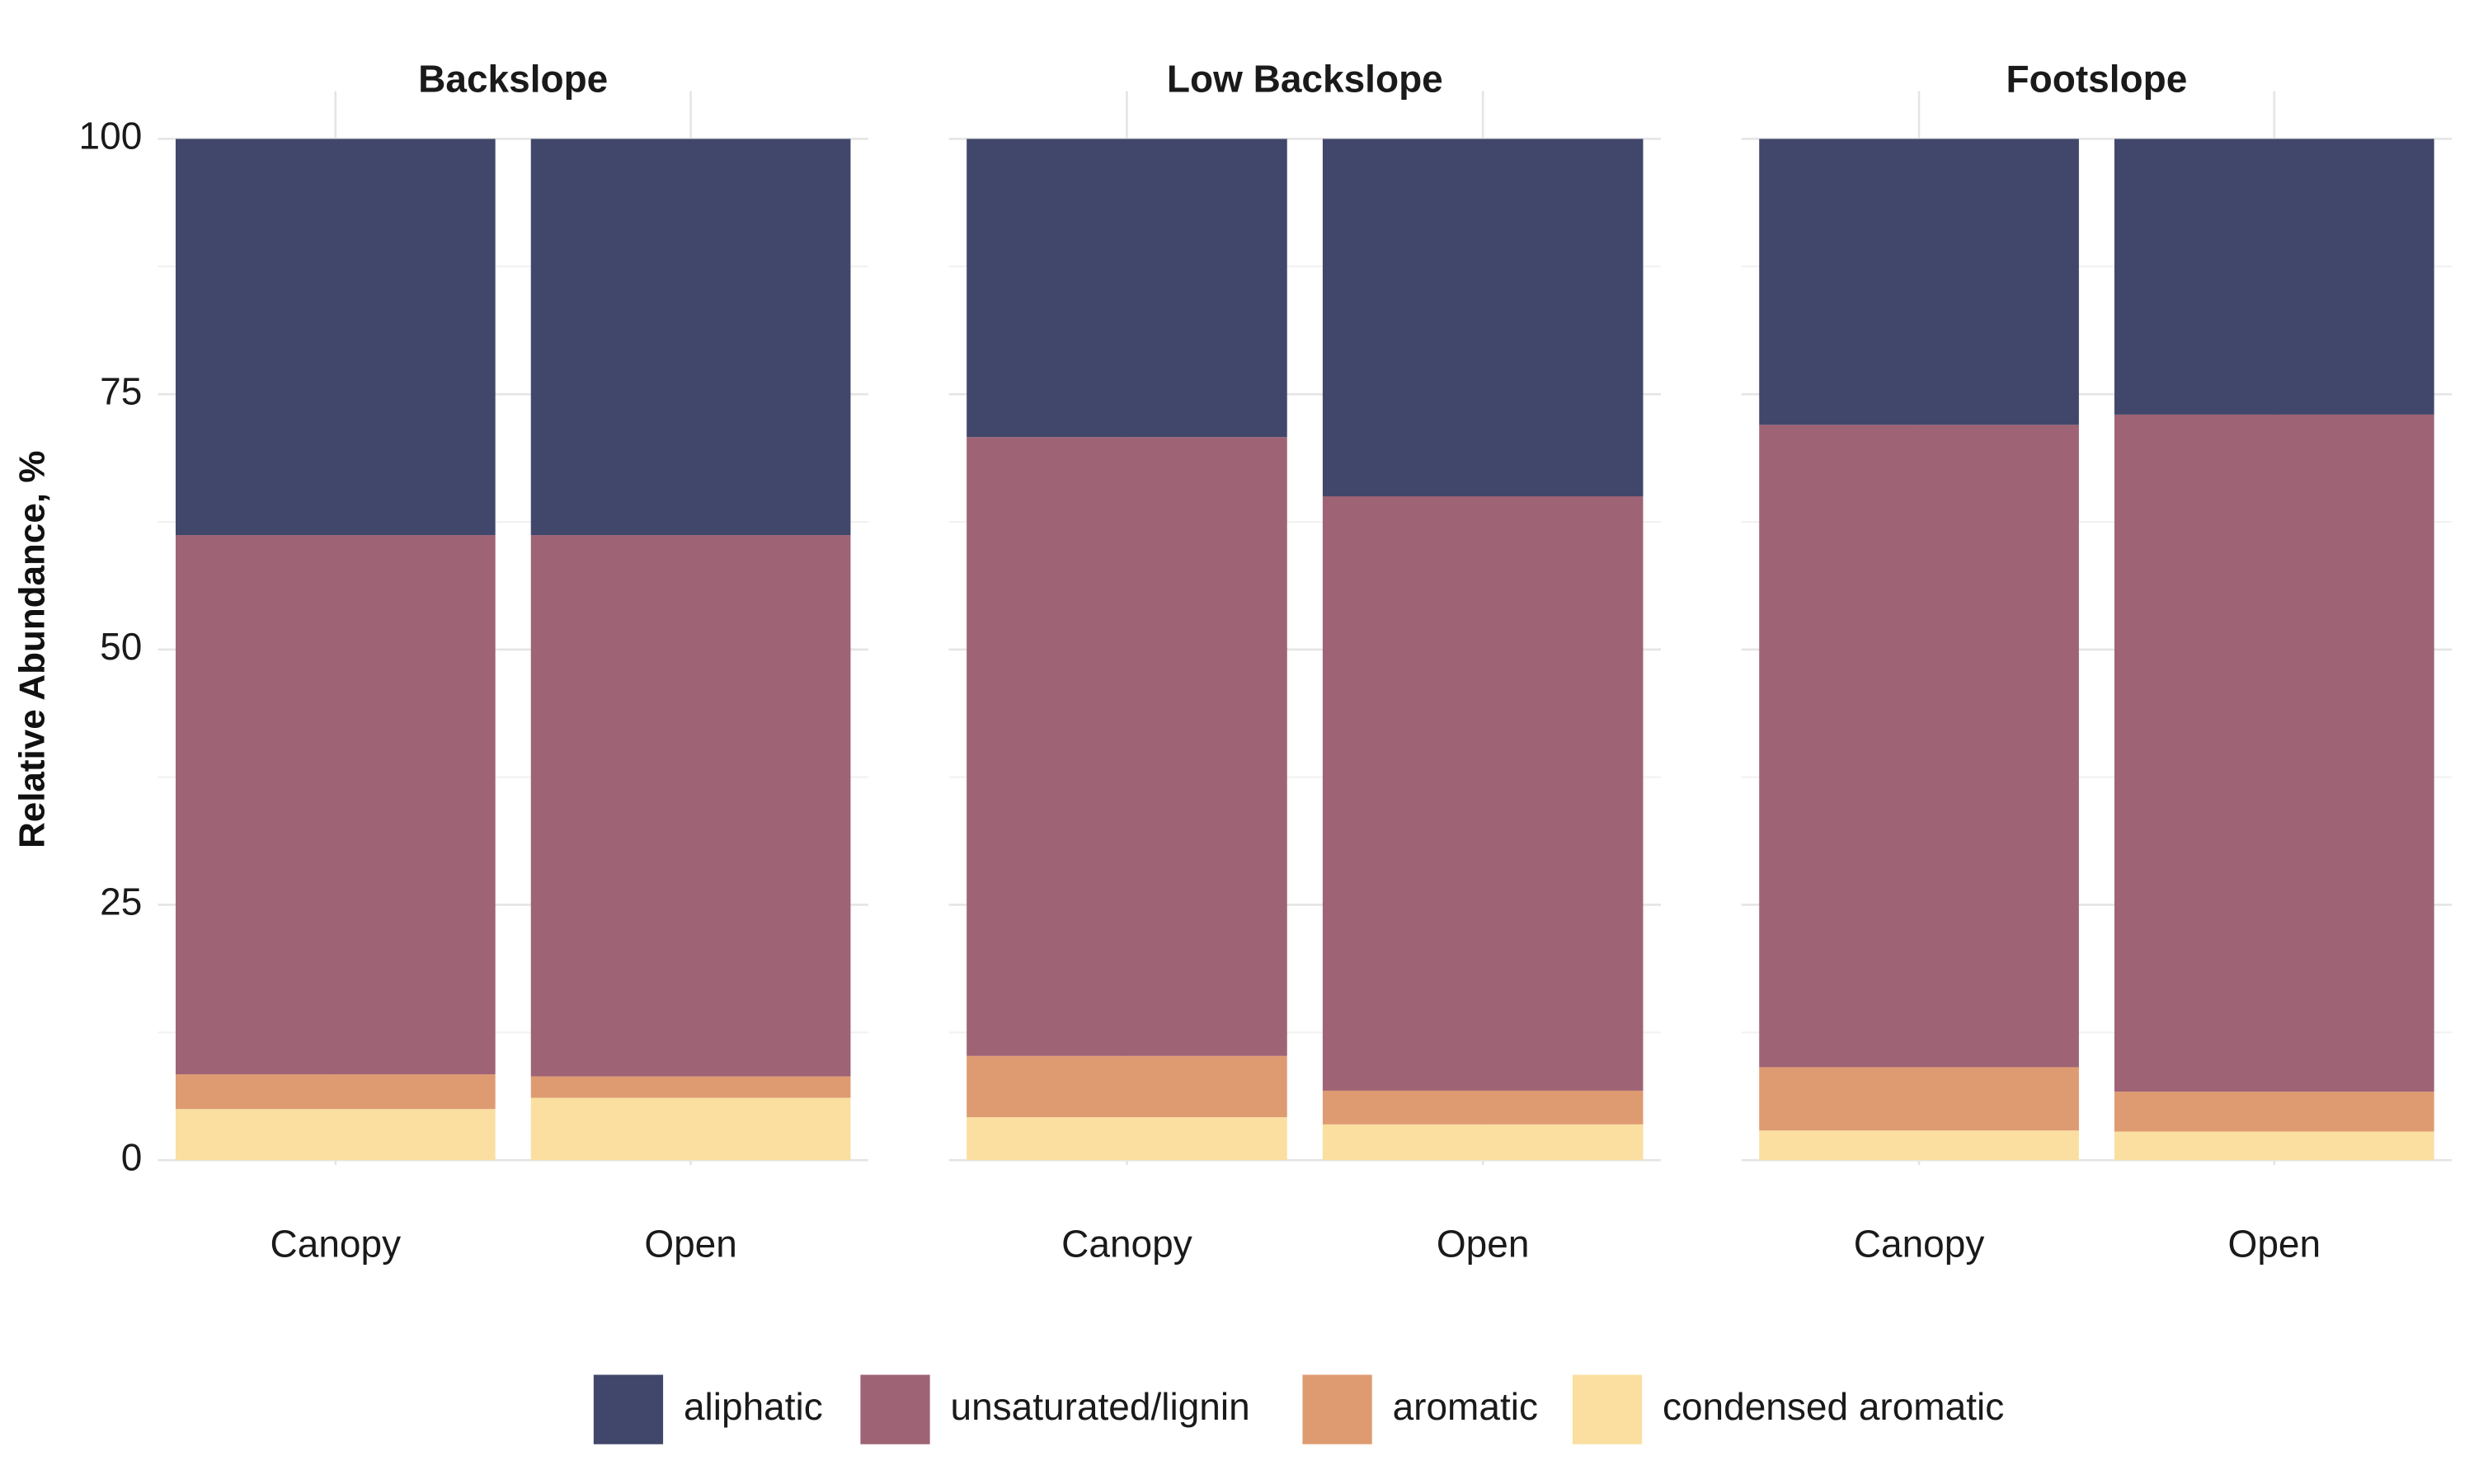 This screenshot has width=2474, height=1484. What do you see at coordinates (1100, 1406) in the screenshot?
I see `legend-label: unsaturated/lignin` at bounding box center [1100, 1406].